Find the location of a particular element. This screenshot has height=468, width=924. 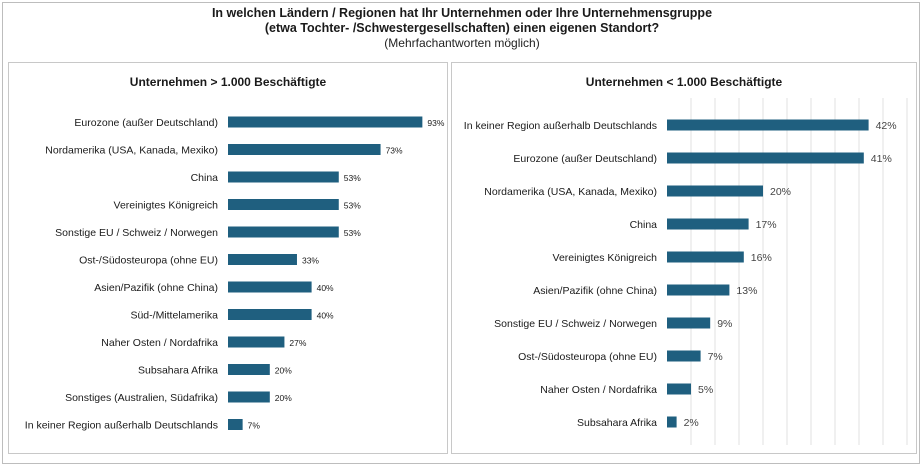

category-label: Süd-/Mittelamerika is located at coordinates (174, 316).